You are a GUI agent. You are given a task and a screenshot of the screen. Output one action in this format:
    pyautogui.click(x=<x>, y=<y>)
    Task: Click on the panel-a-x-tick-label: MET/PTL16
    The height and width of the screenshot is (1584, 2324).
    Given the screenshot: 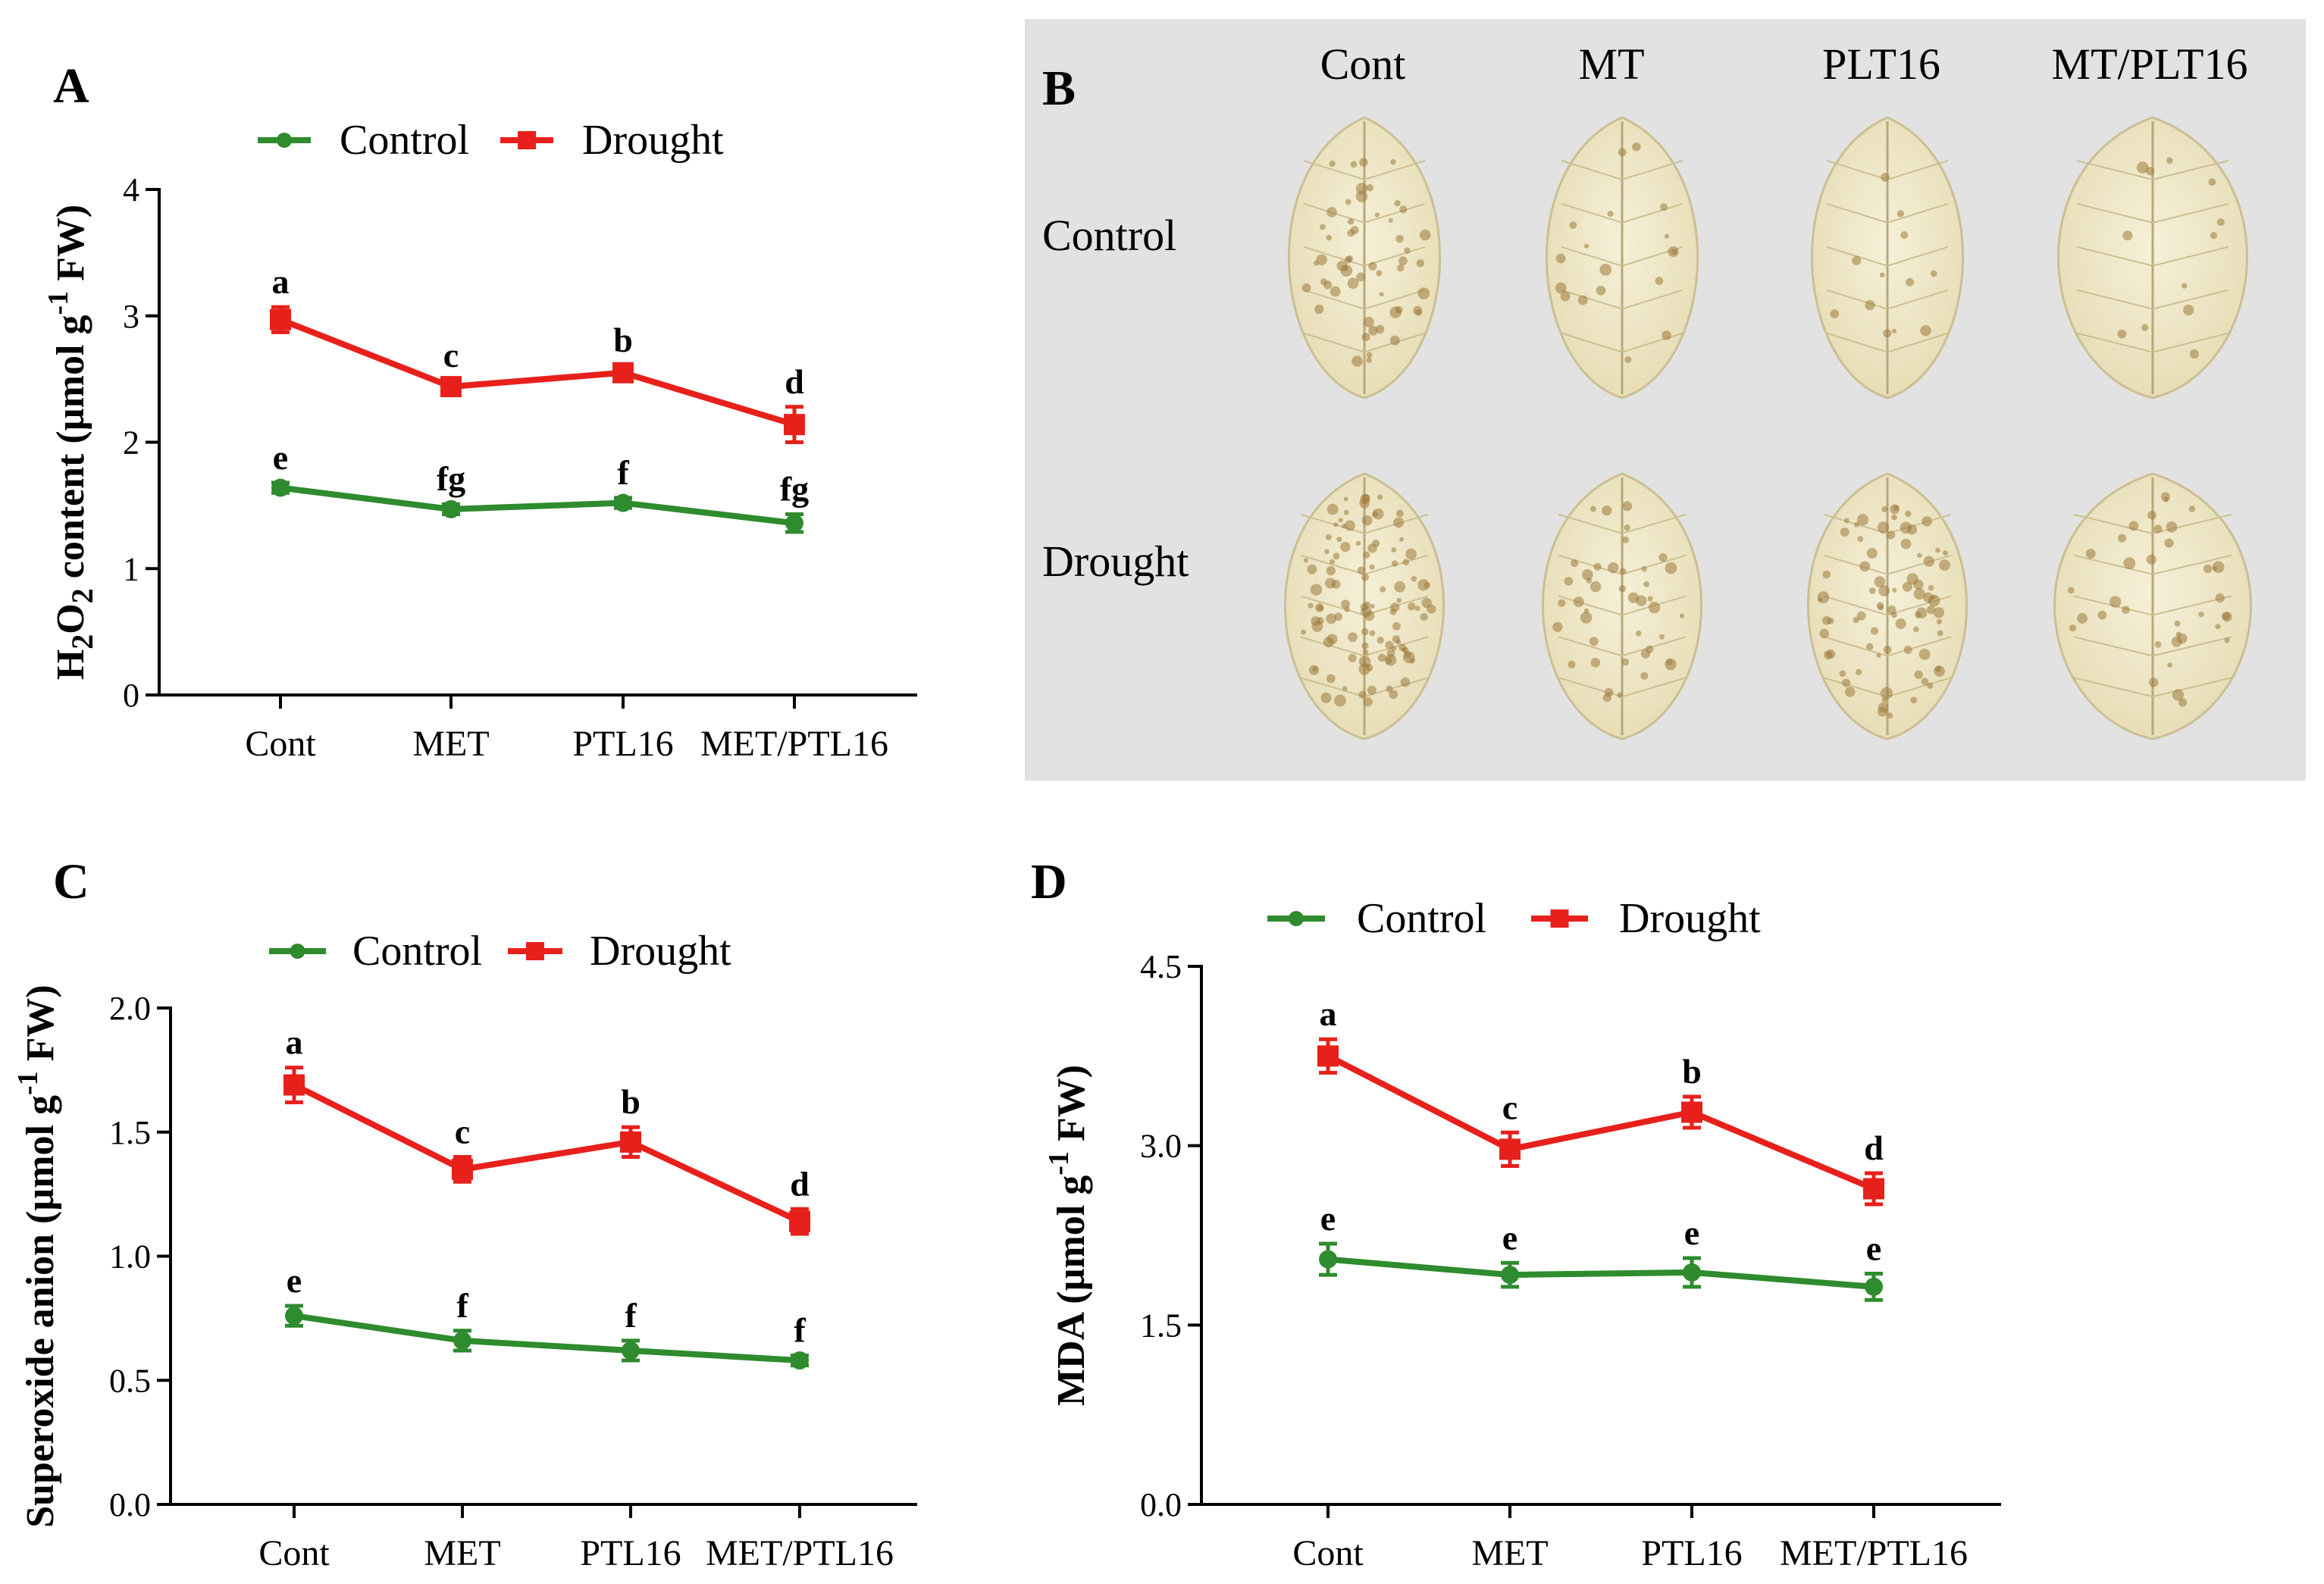 What is the action you would take?
    pyautogui.click(x=794, y=744)
    